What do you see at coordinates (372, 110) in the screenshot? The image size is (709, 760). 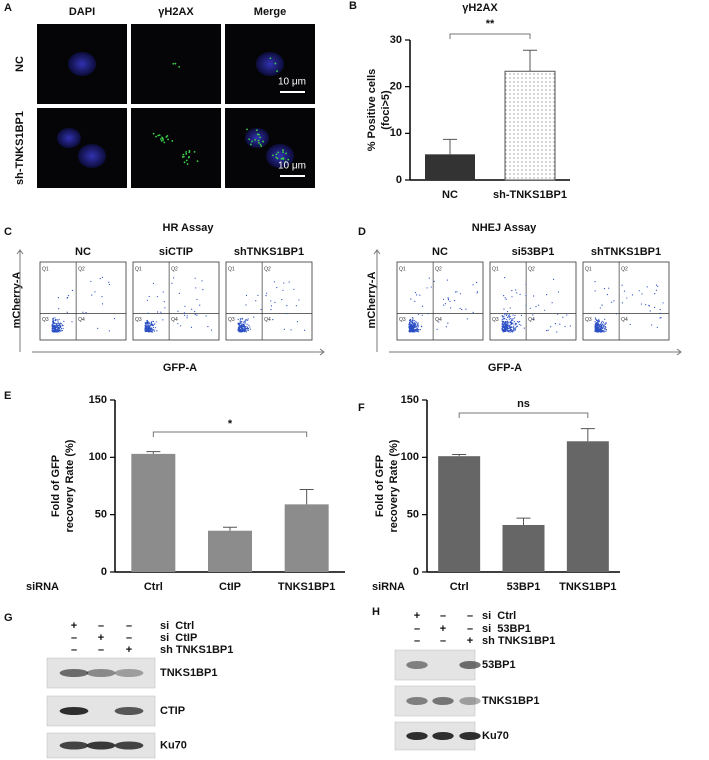 I see `y-axis-label: % Positive cells` at bounding box center [372, 110].